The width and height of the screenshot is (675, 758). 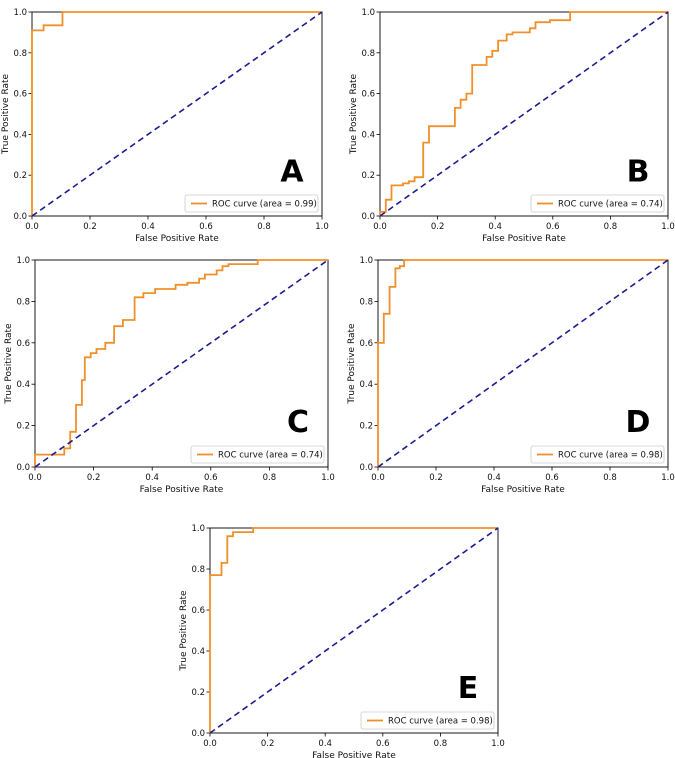 I want to click on panel-label: D, so click(x=638, y=422).